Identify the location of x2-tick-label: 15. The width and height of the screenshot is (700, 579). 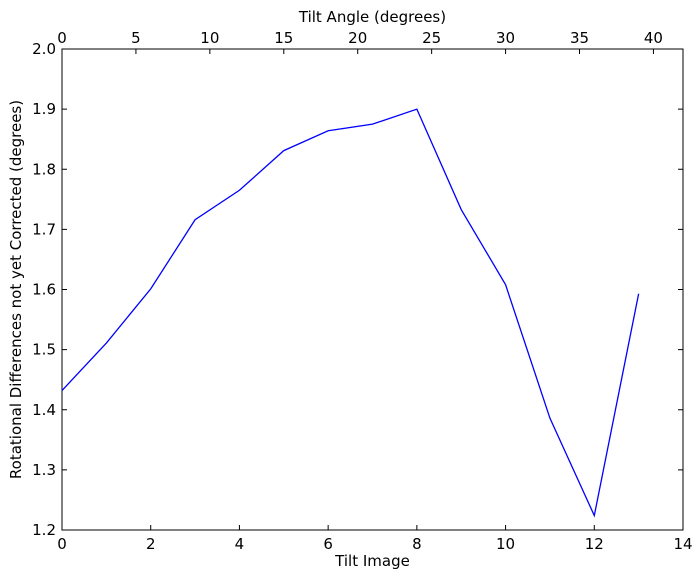
(283, 38).